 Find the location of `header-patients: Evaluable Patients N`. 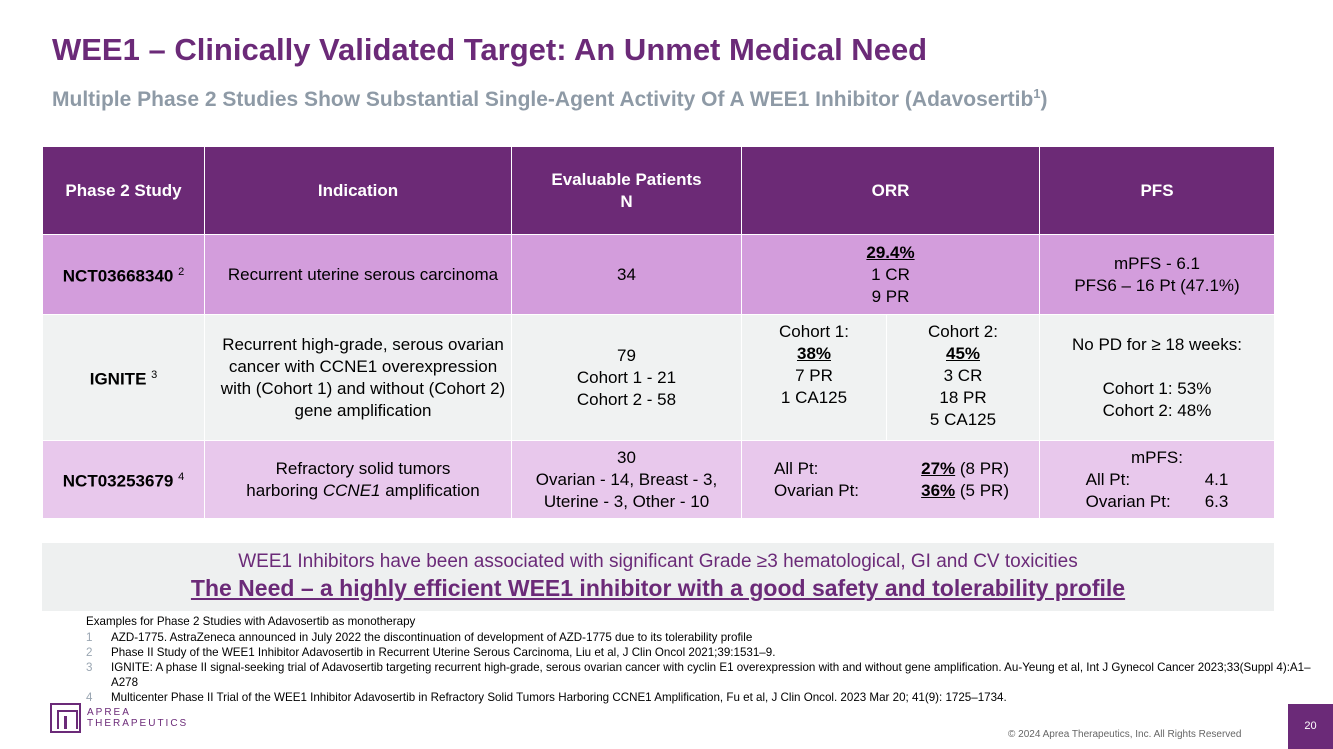

header-patients: Evaluable Patients N is located at coordinates (626, 190).